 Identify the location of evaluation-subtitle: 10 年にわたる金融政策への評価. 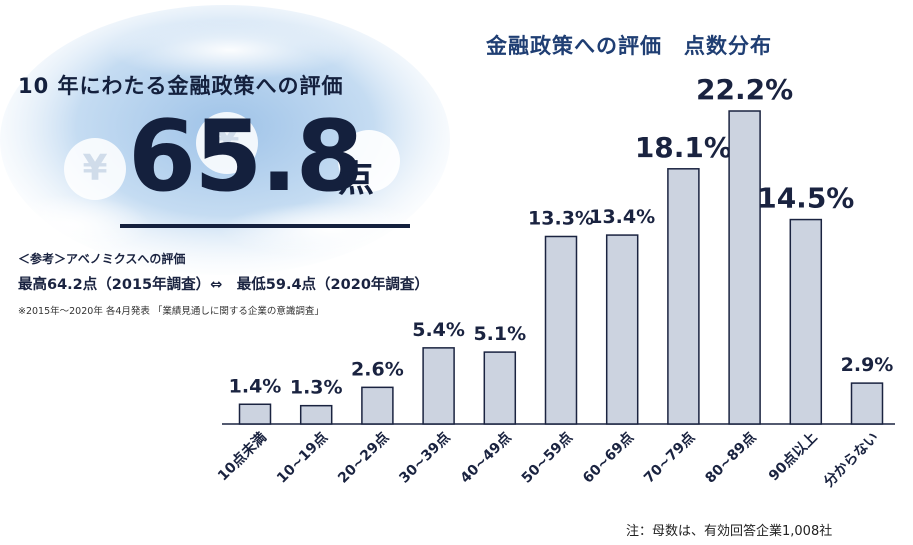
(181, 86).